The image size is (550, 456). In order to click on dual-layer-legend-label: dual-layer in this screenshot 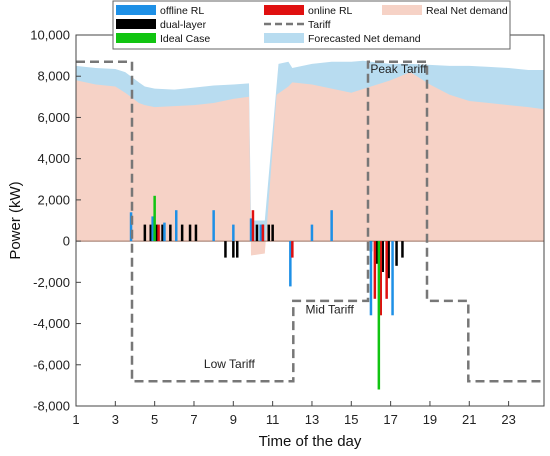, I will do `click(183, 25)`.